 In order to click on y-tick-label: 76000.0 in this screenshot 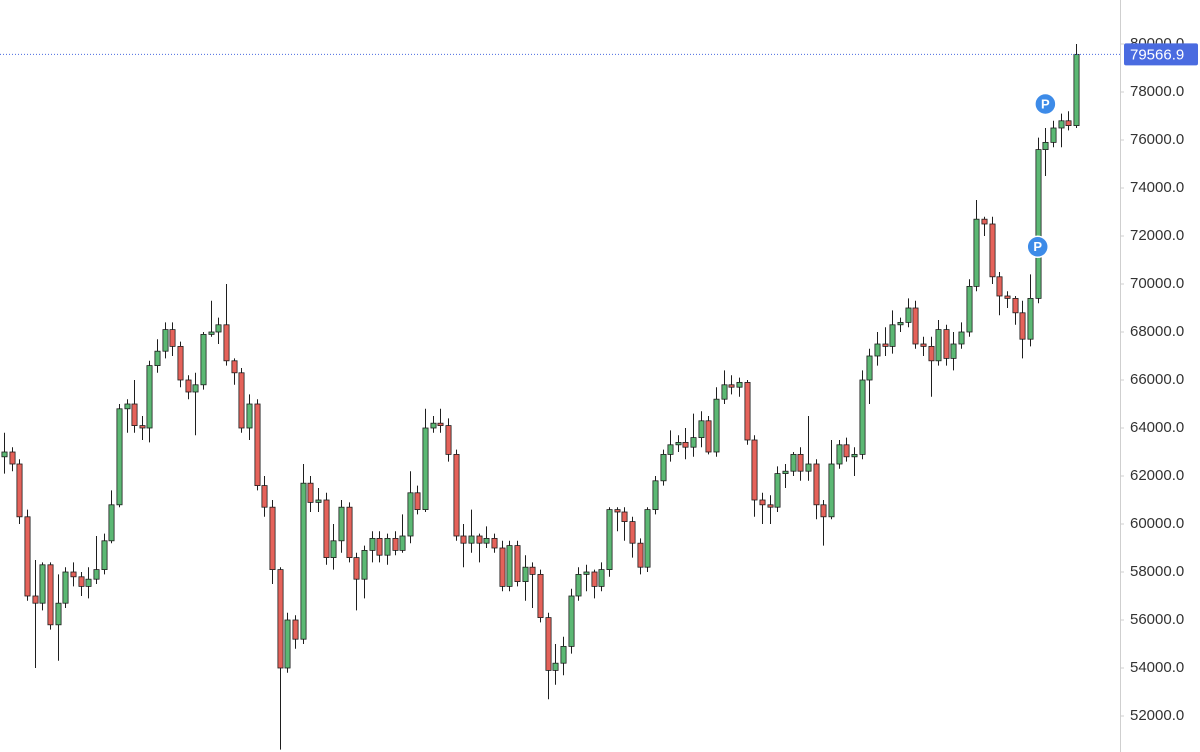, I will do `click(1157, 139)`.